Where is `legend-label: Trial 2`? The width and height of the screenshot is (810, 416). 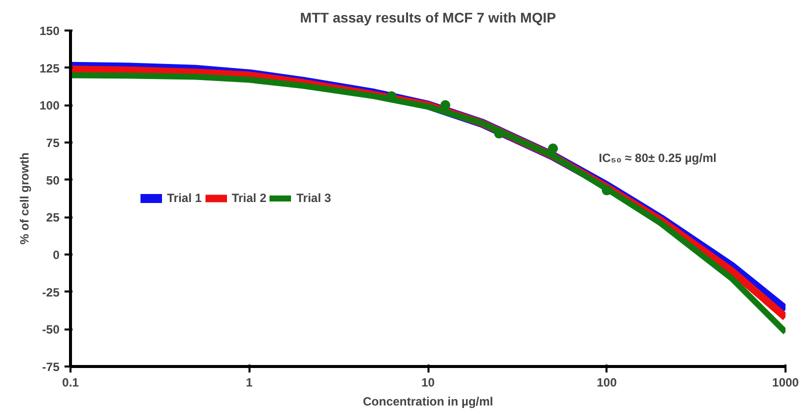
legend-label: Trial 2 is located at coordinates (249, 198).